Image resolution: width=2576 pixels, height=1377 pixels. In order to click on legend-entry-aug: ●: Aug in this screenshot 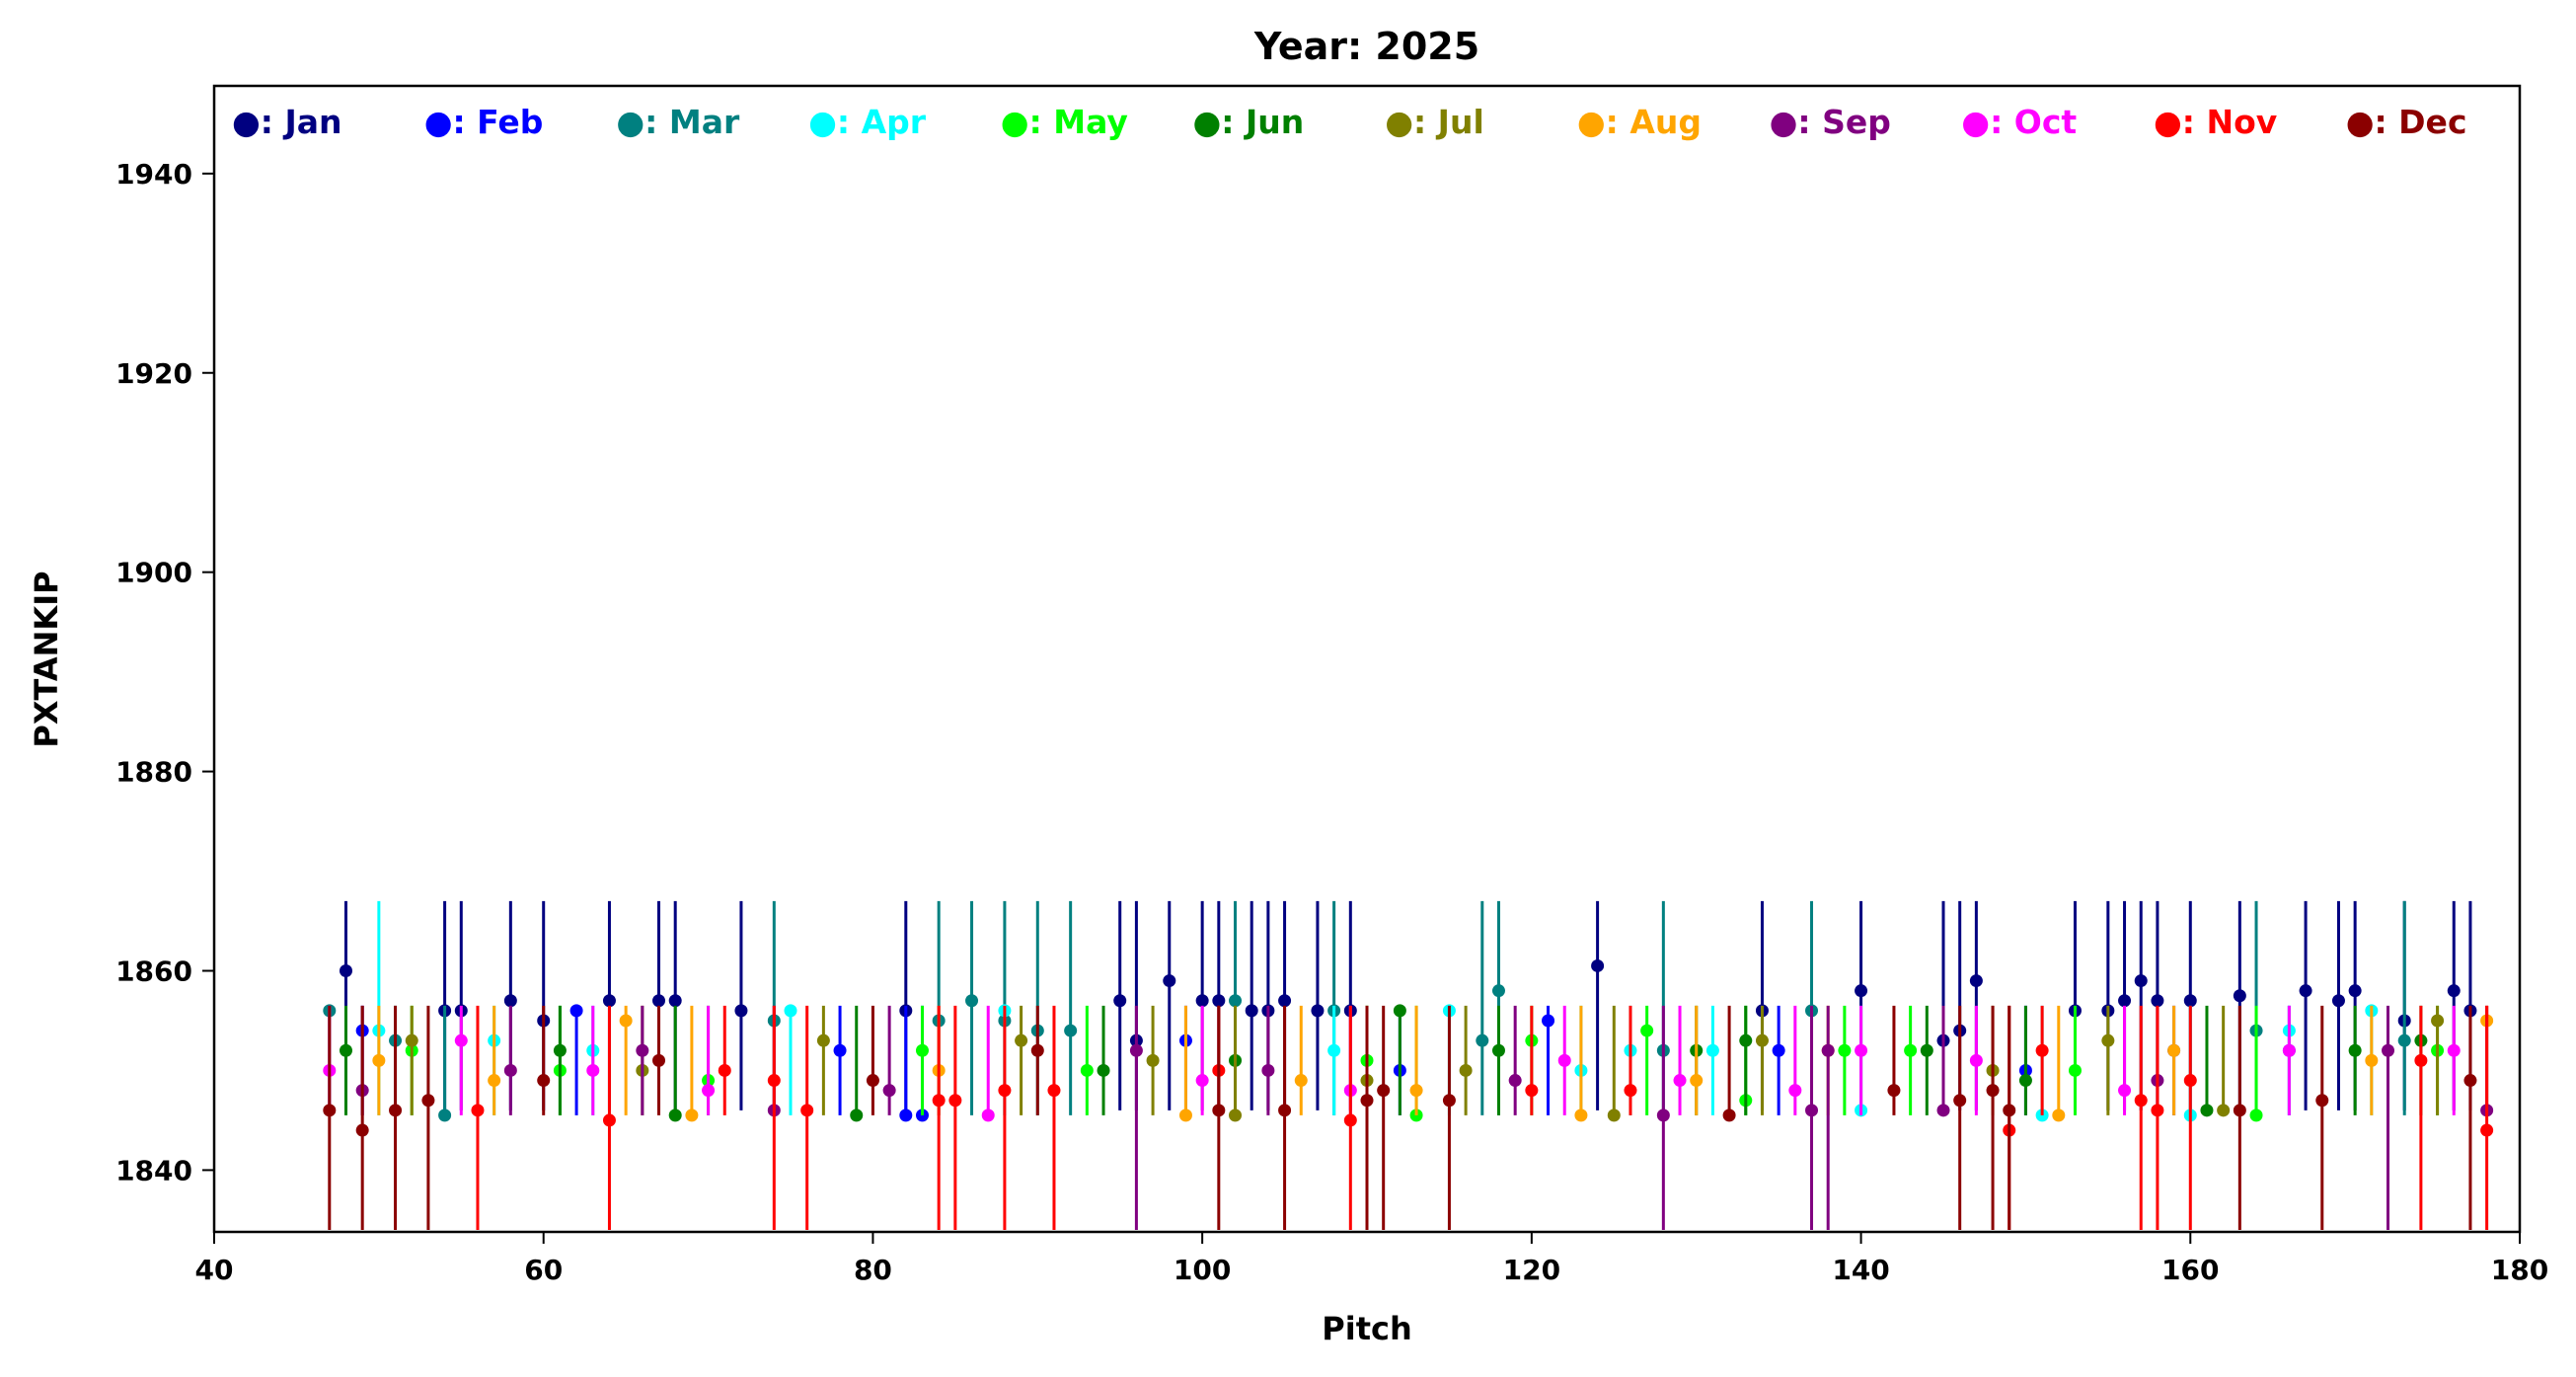, I will do `click(1639, 122)`.